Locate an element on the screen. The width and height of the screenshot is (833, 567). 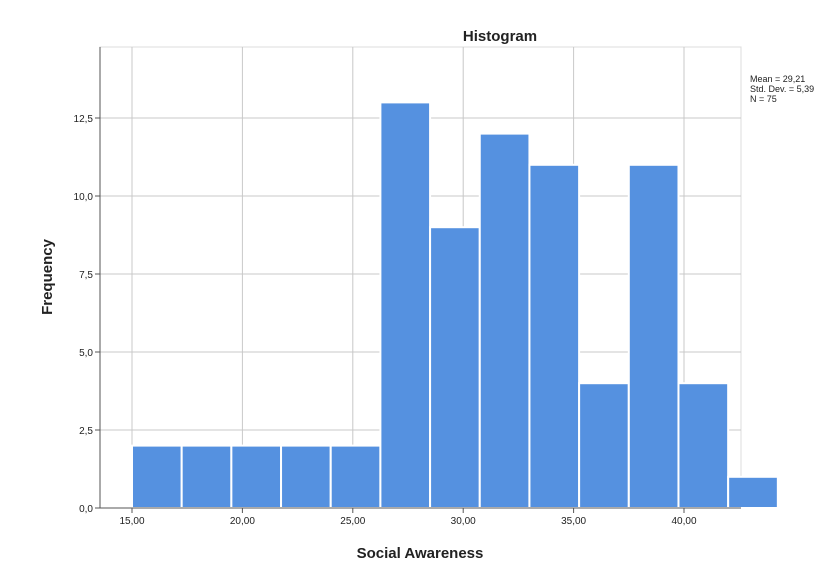
y-ticks: 0,0 2,5 5,0 7,5 10,0 12,5 is located at coordinates (87, 314).